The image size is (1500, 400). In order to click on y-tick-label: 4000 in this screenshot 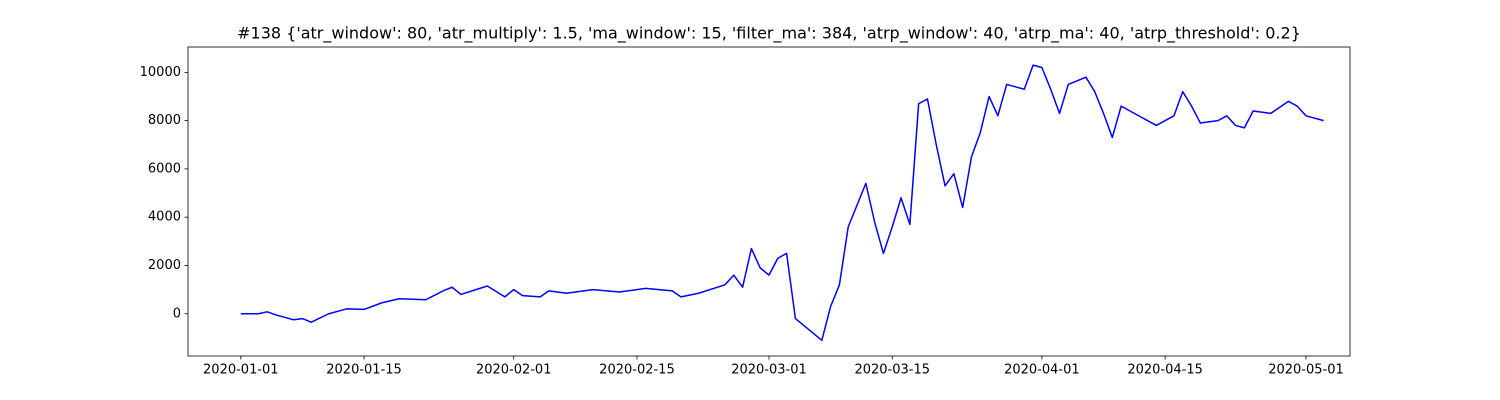, I will do `click(164, 217)`.